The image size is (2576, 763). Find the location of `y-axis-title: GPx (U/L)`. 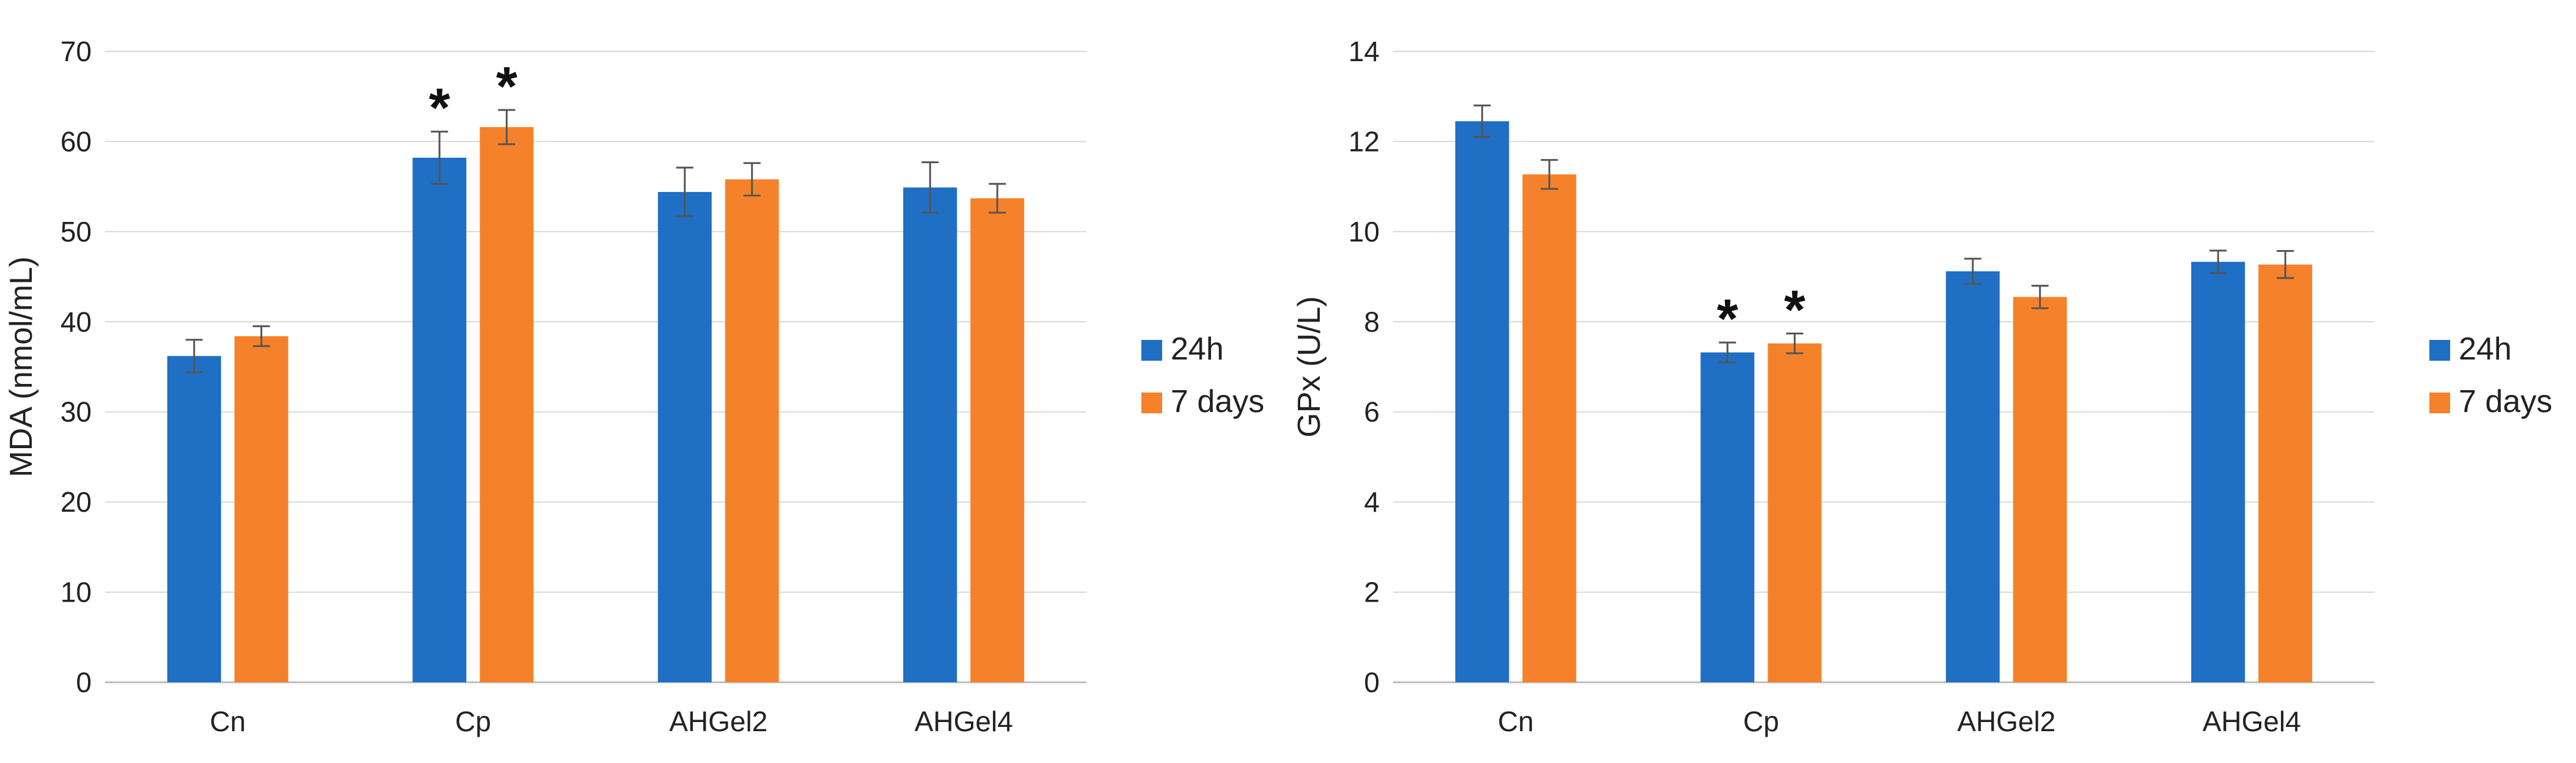

y-axis-title: GPx (U/L) is located at coordinates (1309, 367).